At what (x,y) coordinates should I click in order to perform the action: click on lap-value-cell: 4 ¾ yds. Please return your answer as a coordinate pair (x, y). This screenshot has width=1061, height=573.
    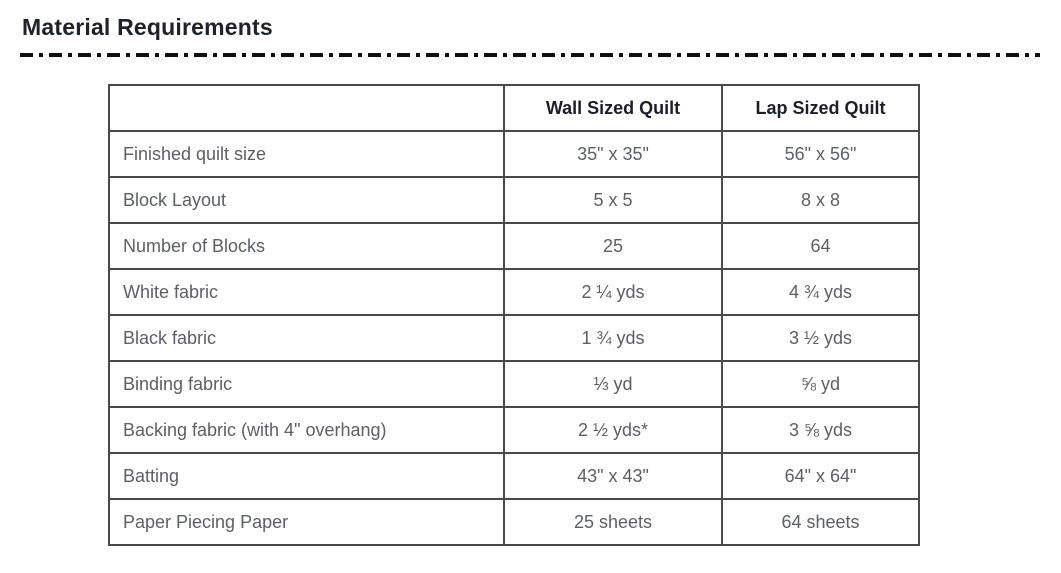
    Looking at the image, I should click on (820, 292).